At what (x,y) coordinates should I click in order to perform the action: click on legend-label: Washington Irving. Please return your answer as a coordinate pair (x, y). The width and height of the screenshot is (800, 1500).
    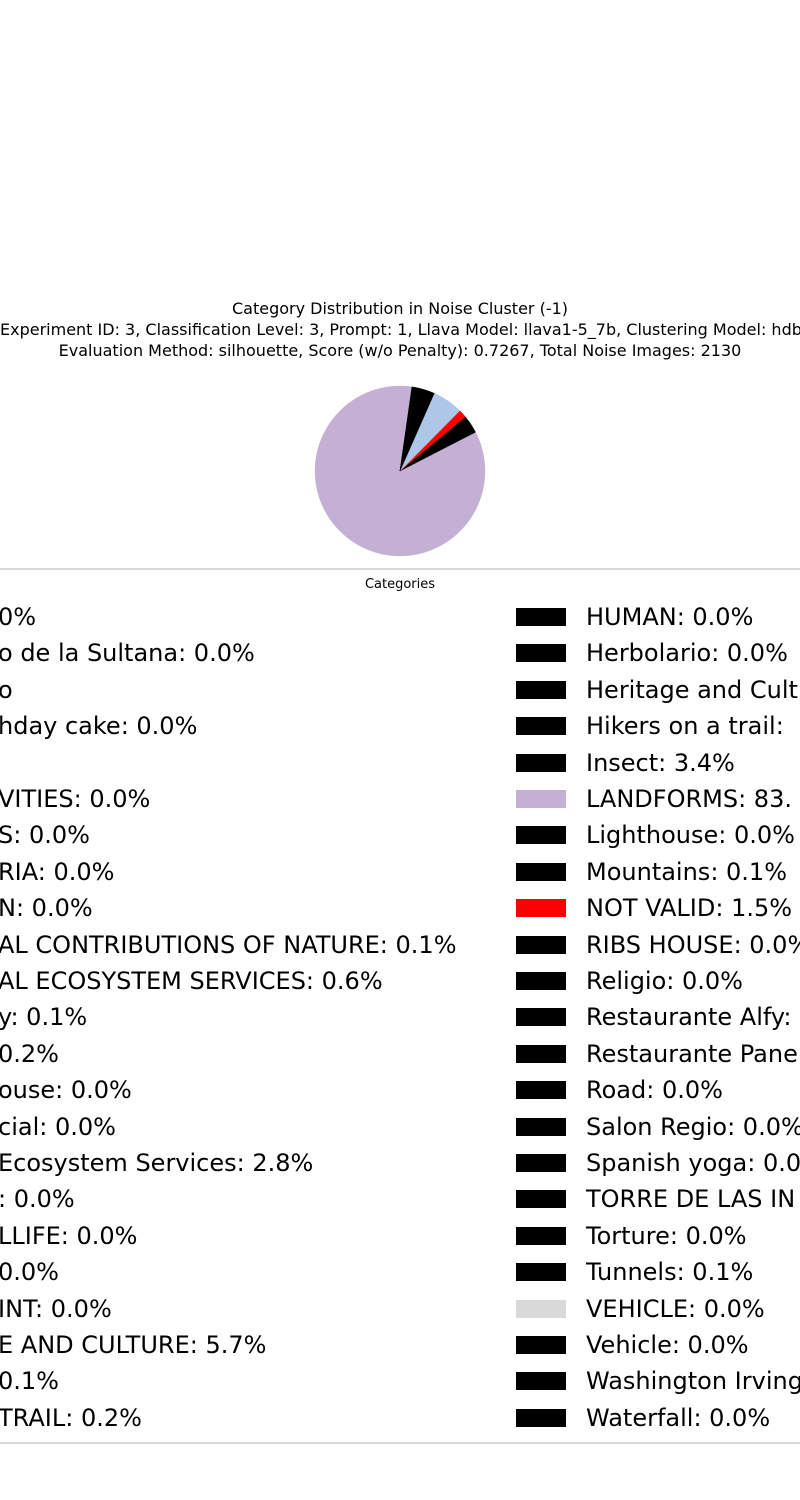
    Looking at the image, I should click on (693, 1381).